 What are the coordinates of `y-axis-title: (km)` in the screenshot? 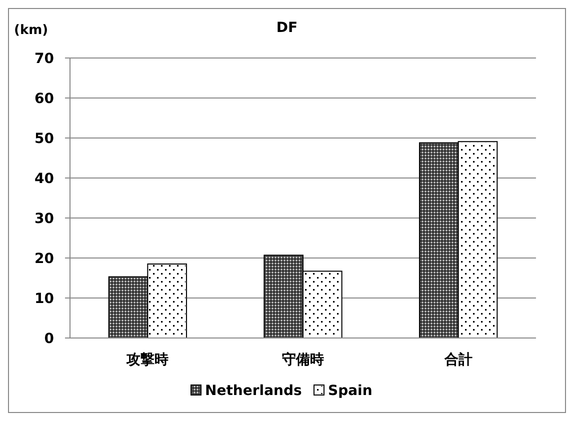 It's located at (31, 30).